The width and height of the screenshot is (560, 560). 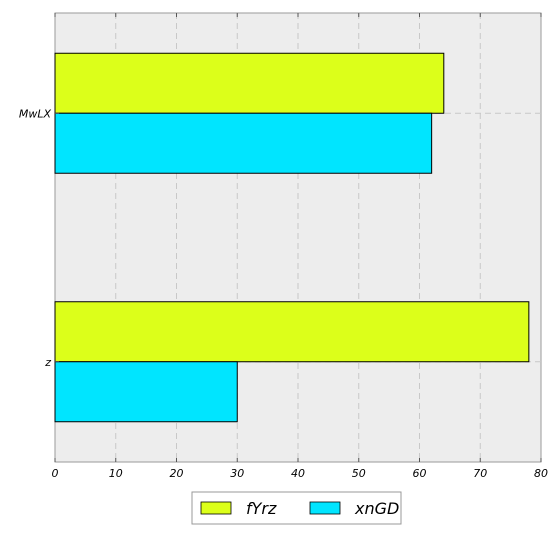 What do you see at coordinates (116, 473) in the screenshot?
I see `x-tick-label: 10` at bounding box center [116, 473].